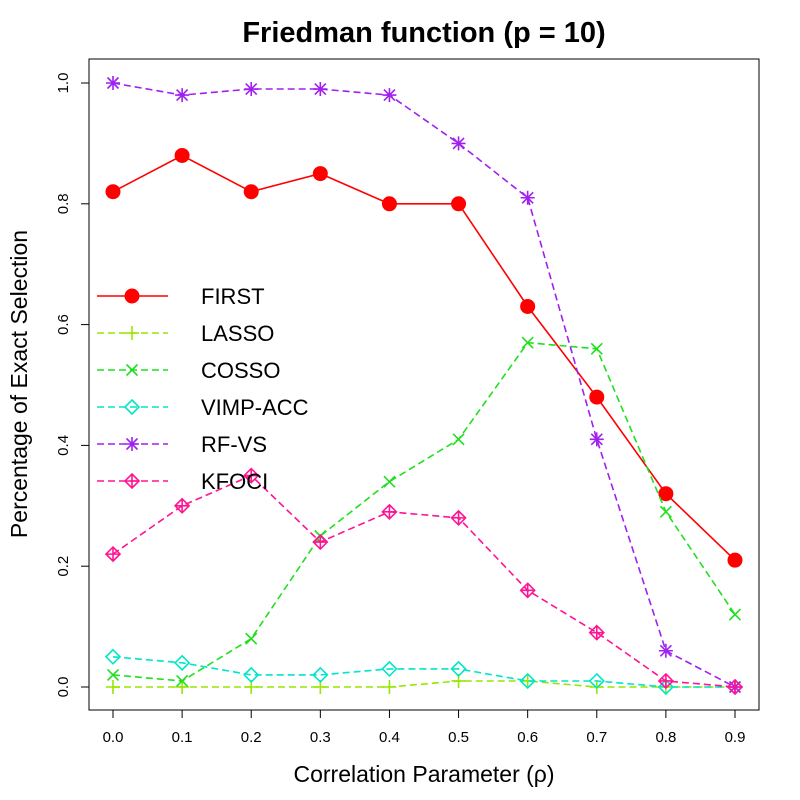 The image size is (800, 800). I want to click on legend-item-vimp-acc: VIMP-ACC, so click(203, 407).